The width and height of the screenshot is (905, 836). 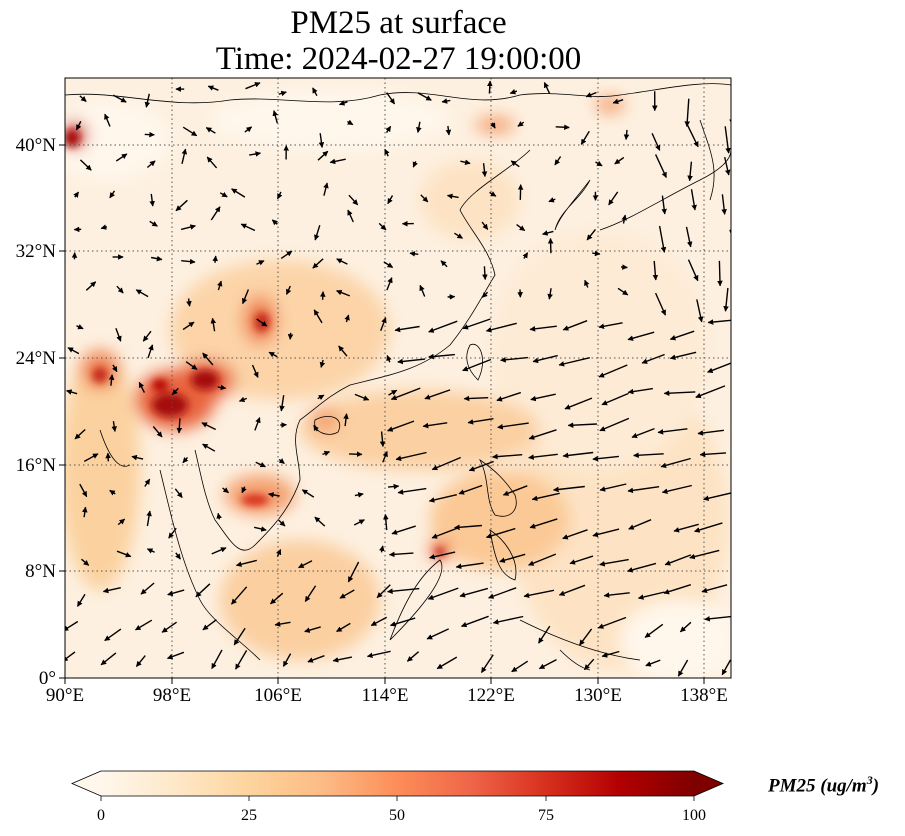 I want to click on x-tick-90e: 90°E, so click(x=65, y=695).